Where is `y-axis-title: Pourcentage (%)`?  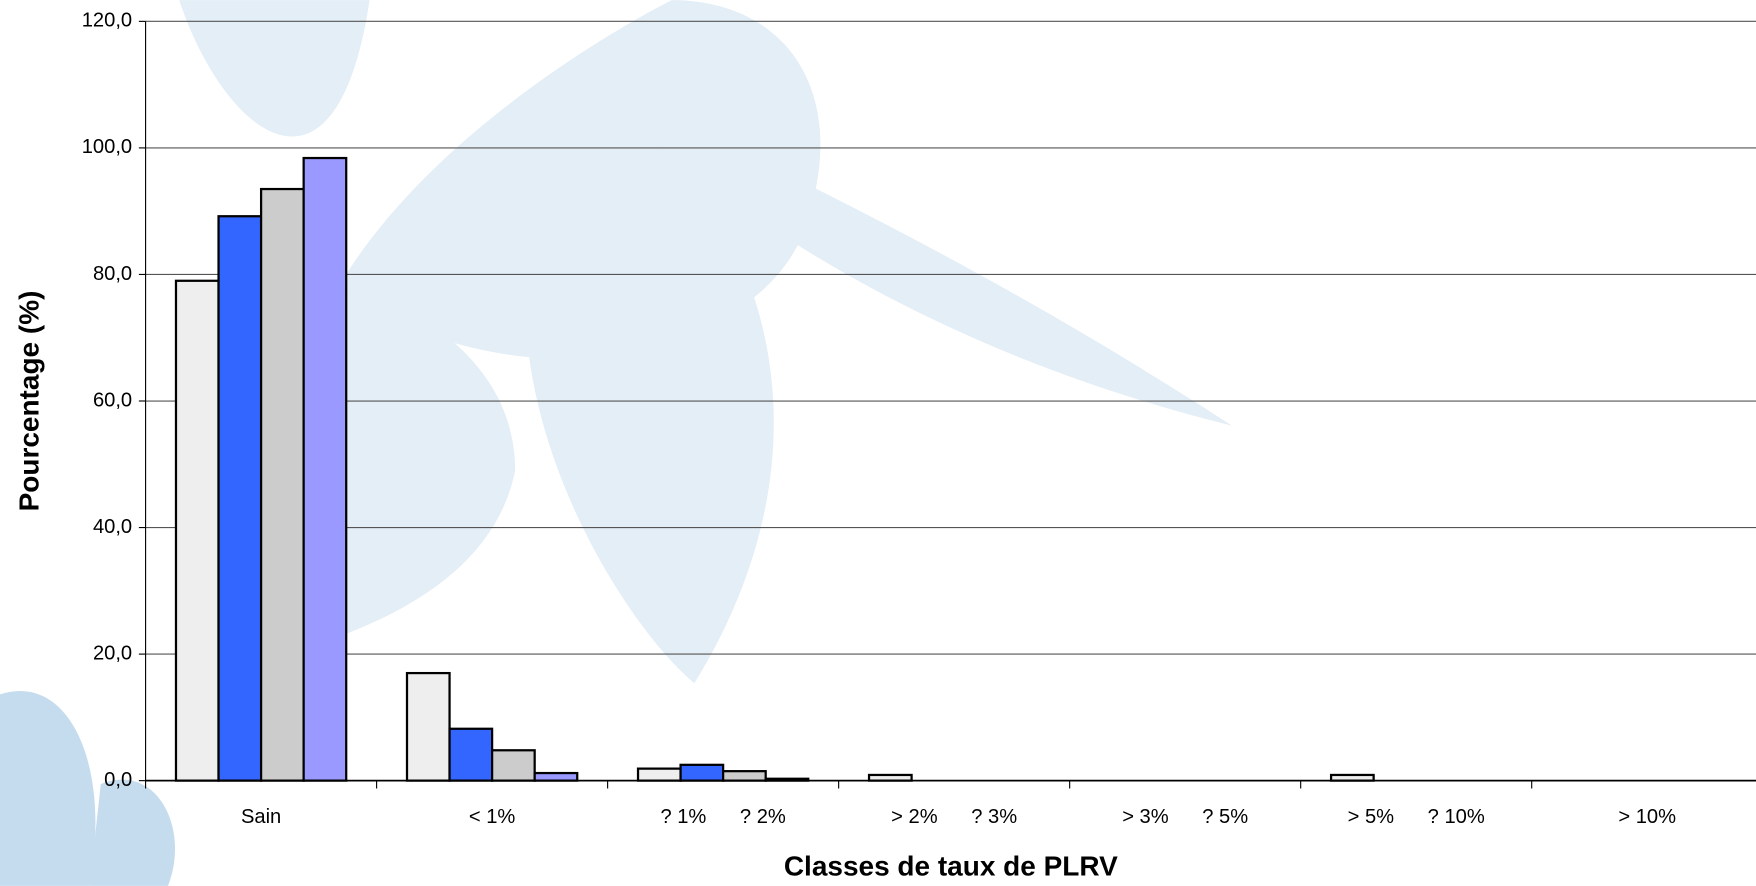
y-axis-title: Pourcentage (%) is located at coordinates (29, 401).